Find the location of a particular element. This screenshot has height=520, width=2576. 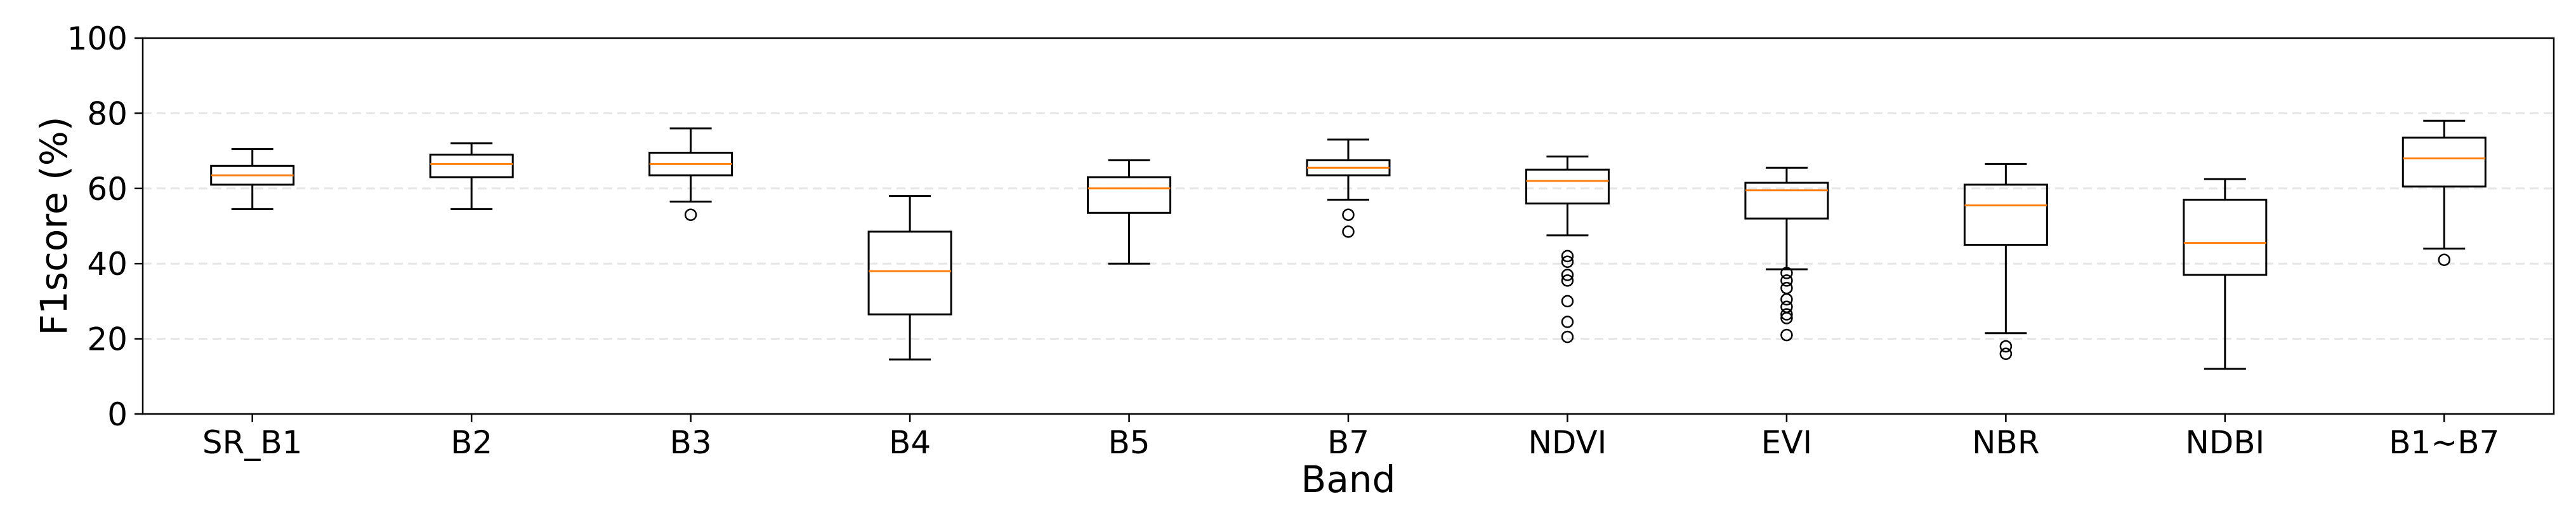

x-tick-label: NBR is located at coordinates (2005, 442).